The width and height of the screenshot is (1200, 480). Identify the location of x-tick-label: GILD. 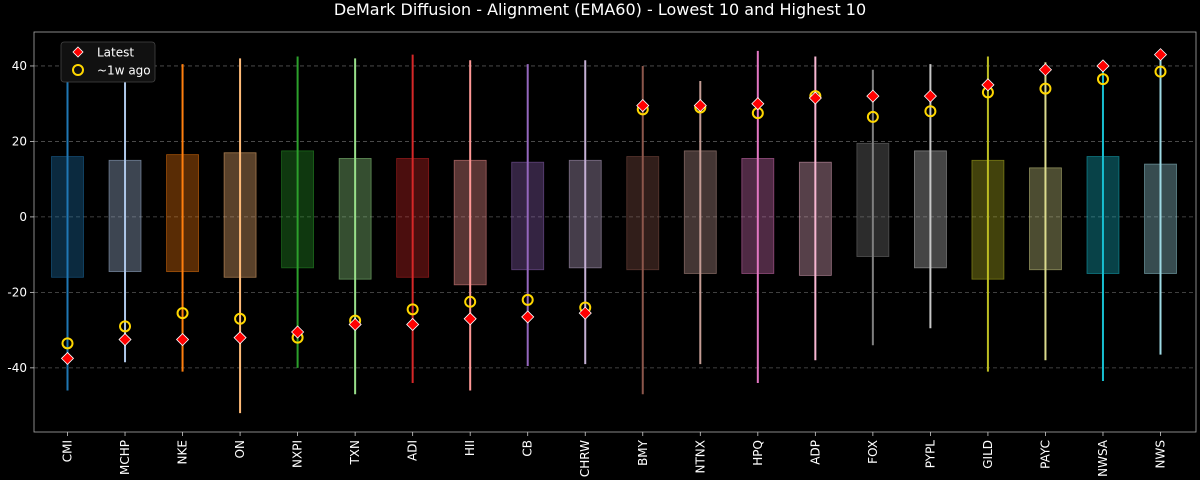
(988, 454).